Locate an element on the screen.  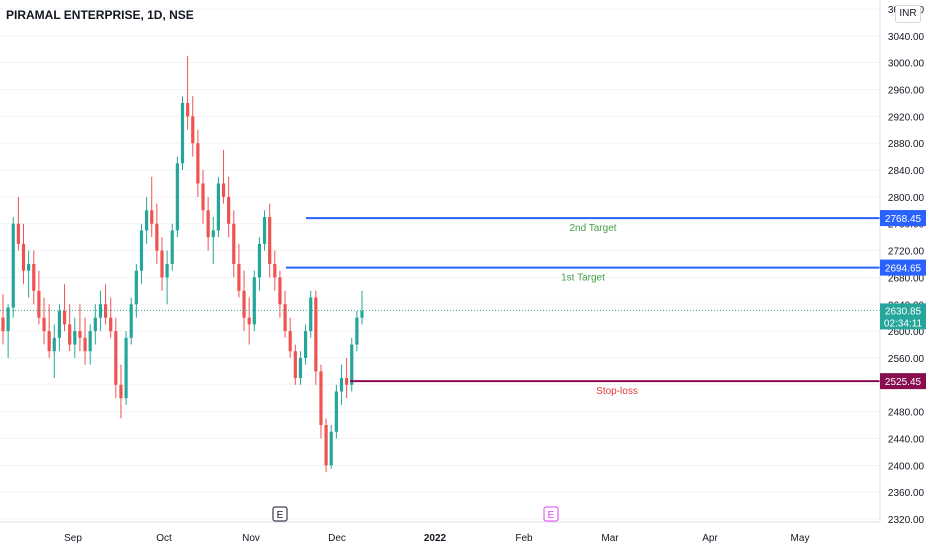
price-tick-label: 2680.00 is located at coordinates (906, 278).